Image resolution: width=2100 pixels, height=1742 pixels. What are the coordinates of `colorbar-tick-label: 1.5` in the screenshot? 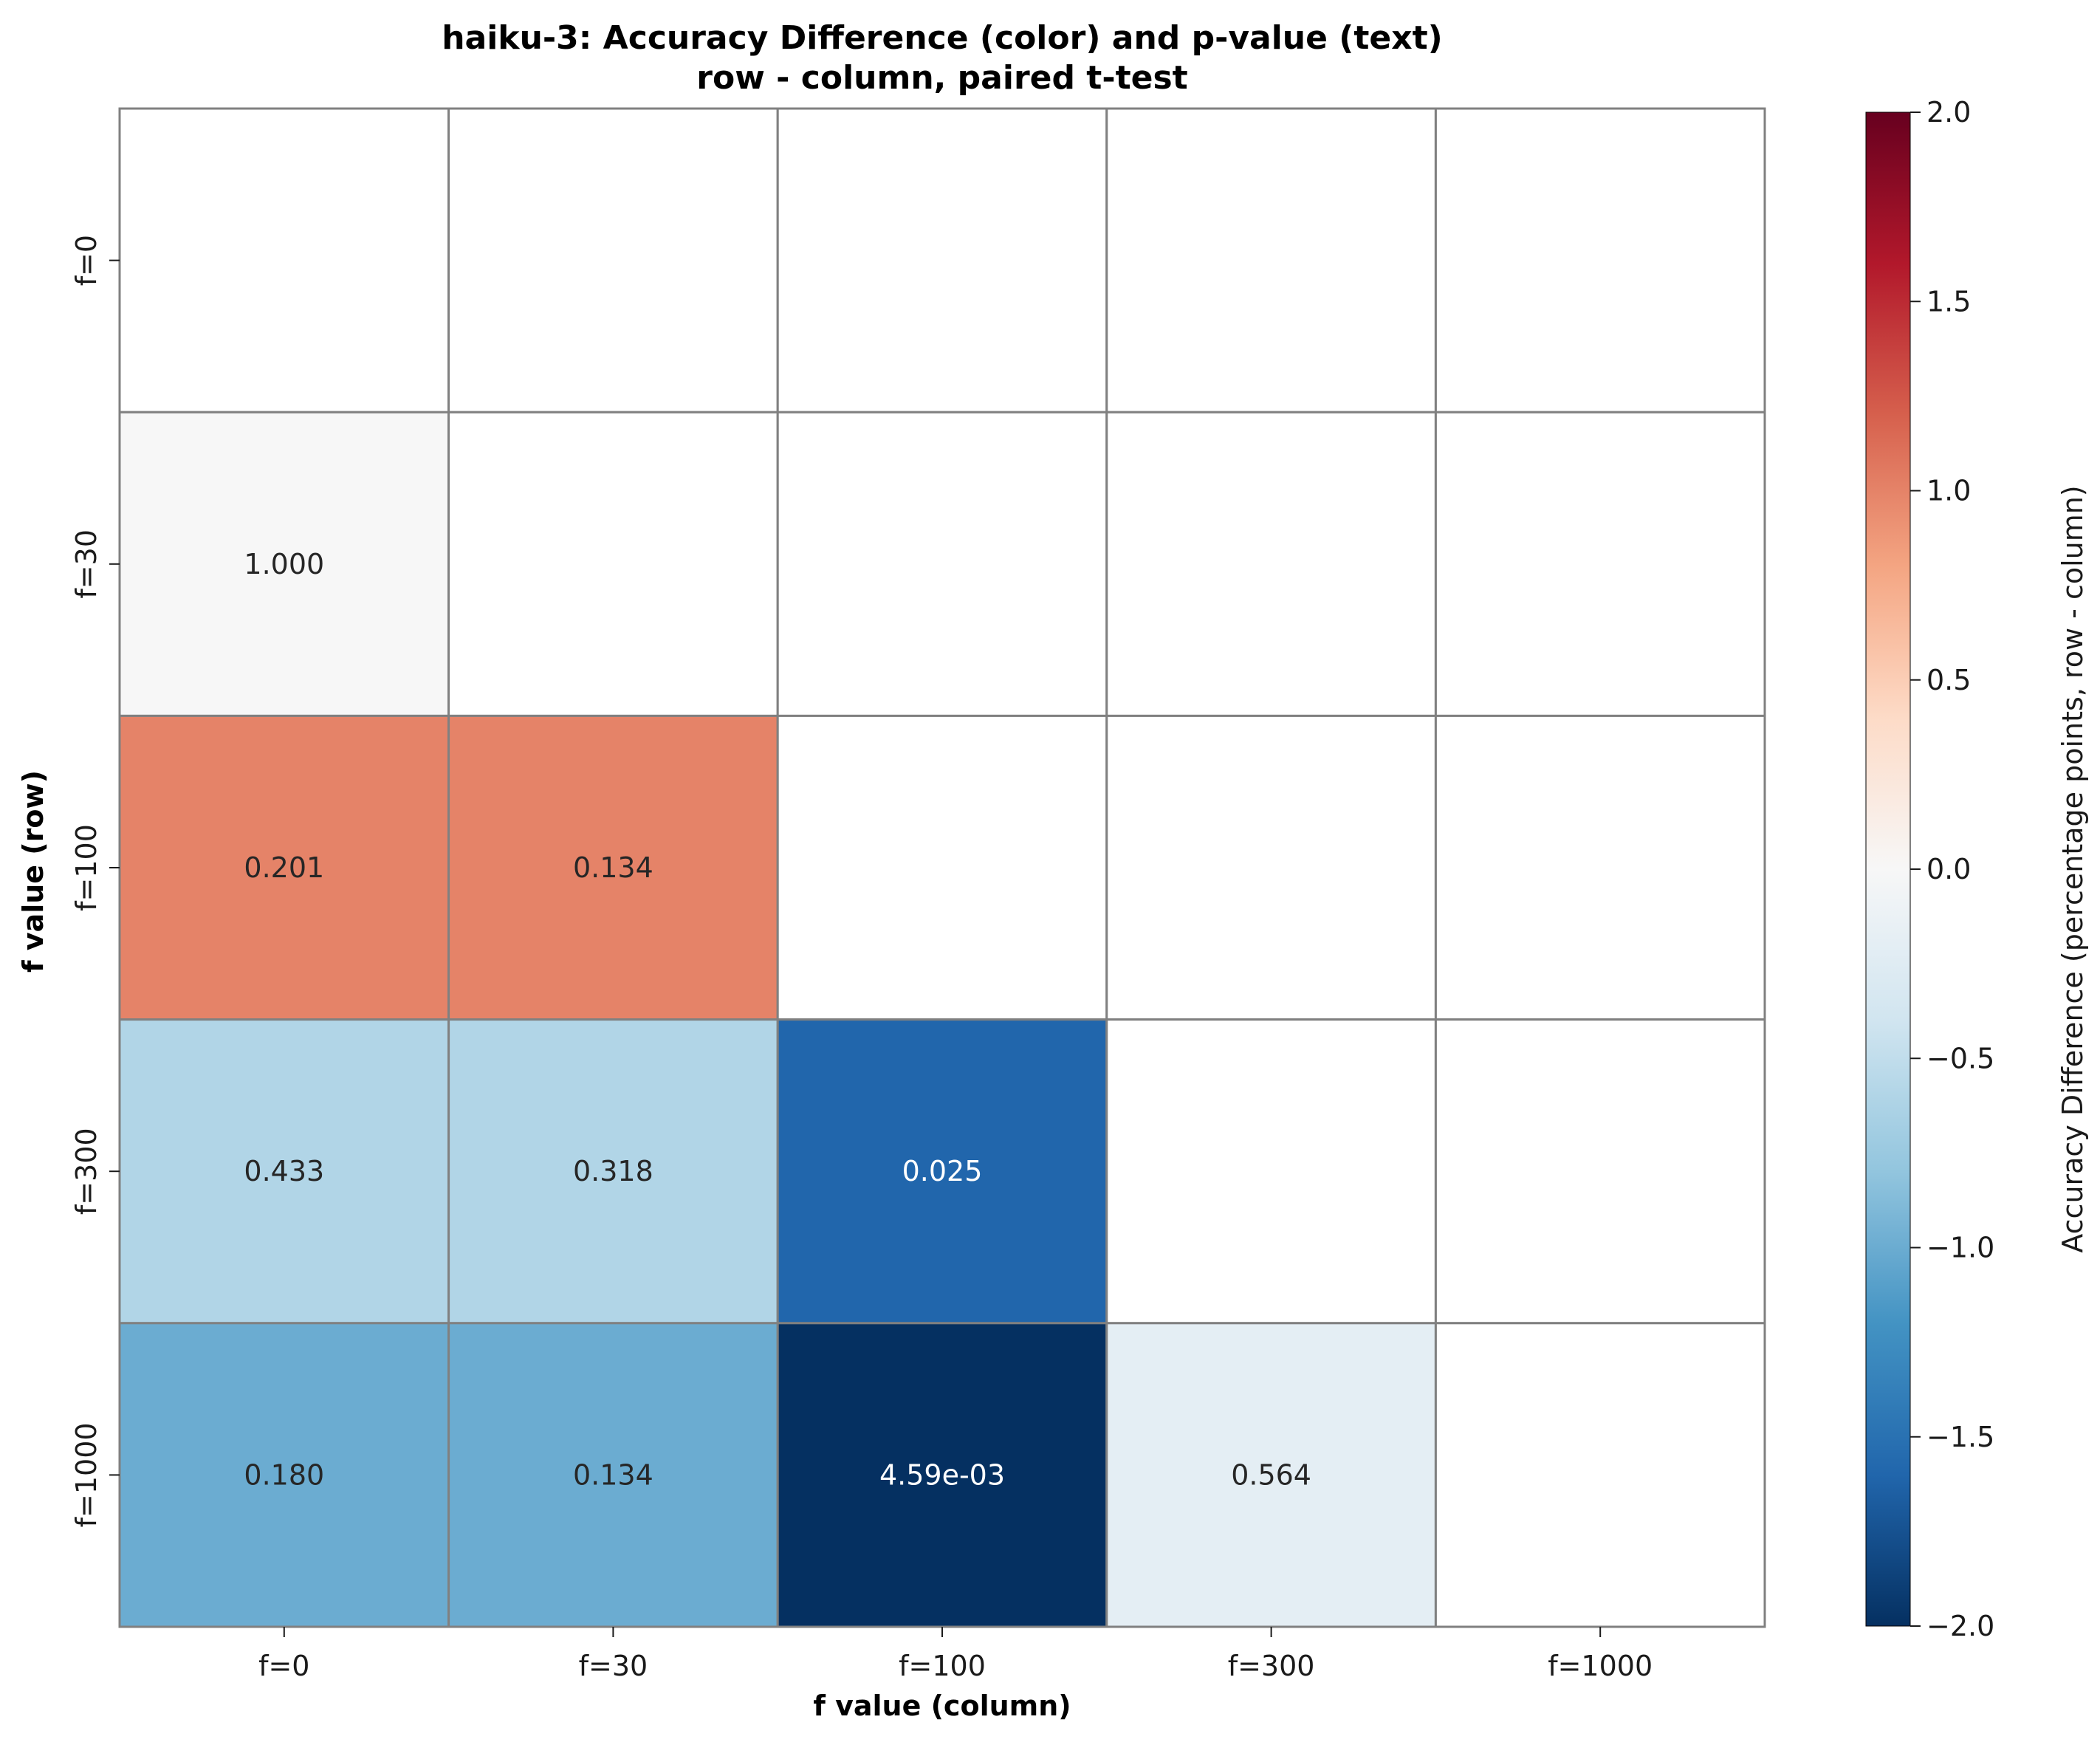 It's located at (1948, 301).